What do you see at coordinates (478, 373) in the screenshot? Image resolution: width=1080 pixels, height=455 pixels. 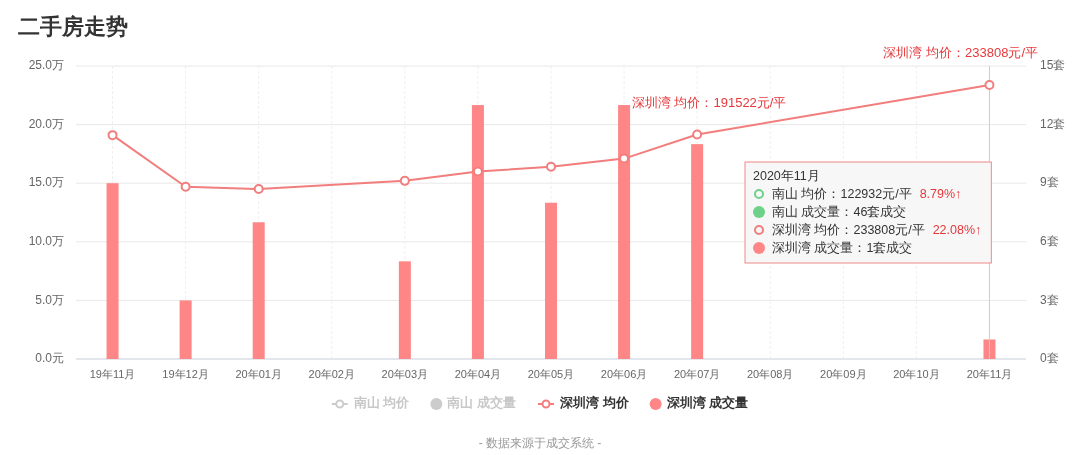 I see `x-tick-label: 20年04月` at bounding box center [478, 373].